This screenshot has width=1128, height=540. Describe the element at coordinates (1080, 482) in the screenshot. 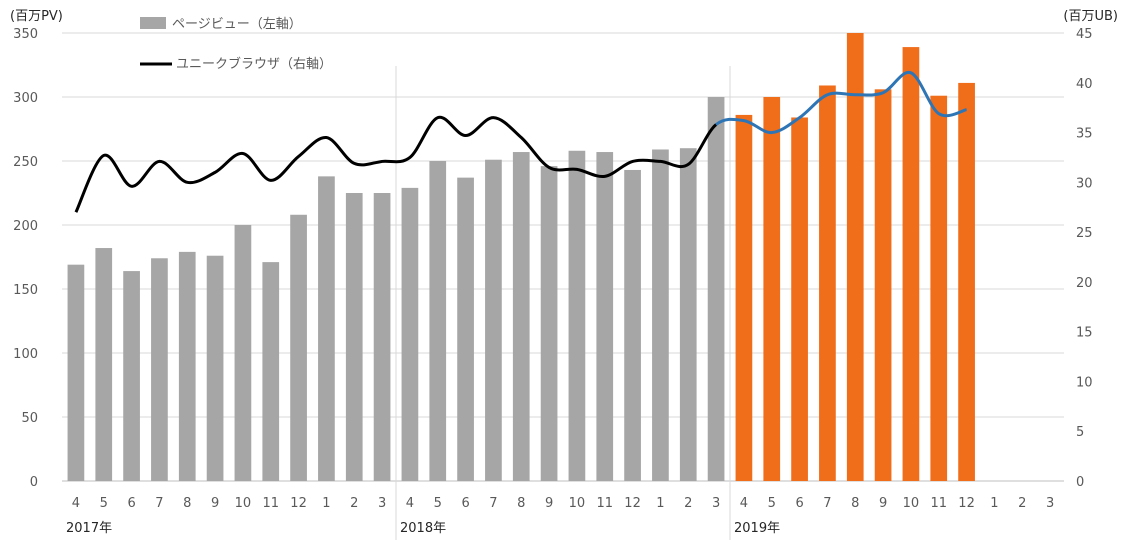

I see `right-tick-label: 0` at that location.